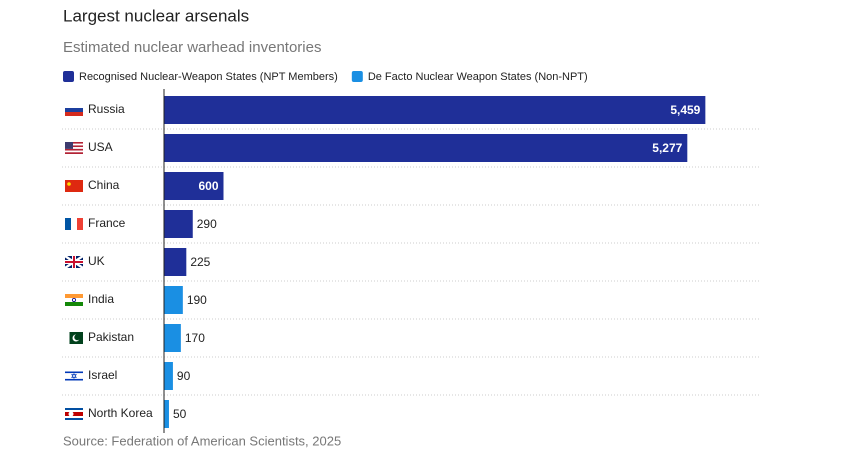 Image resolution: width=861 pixels, height=466 pixels. I want to click on value-label: 600, so click(208, 186).